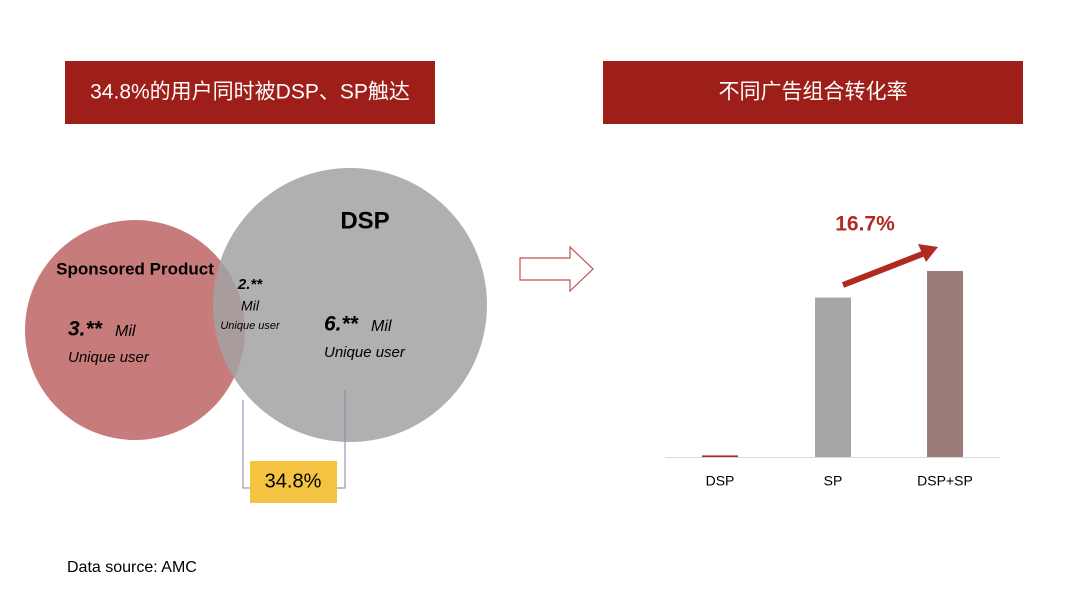 This screenshot has height=603, width=1080. Describe the element at coordinates (364, 220) in the screenshot. I see `venn-label: DSP` at that location.